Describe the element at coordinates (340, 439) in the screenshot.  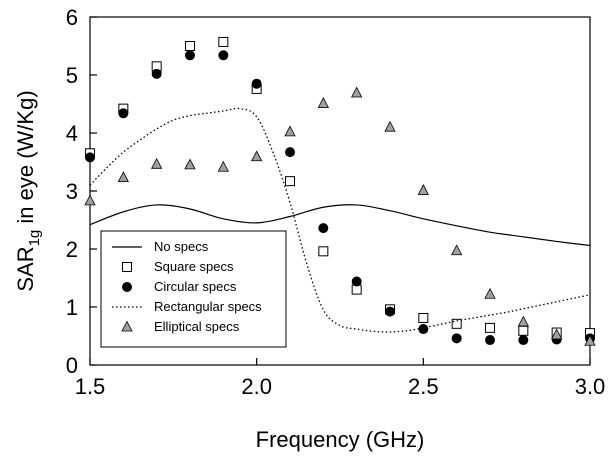
I see `x-axis-label: Frequency (GHz)` at that location.